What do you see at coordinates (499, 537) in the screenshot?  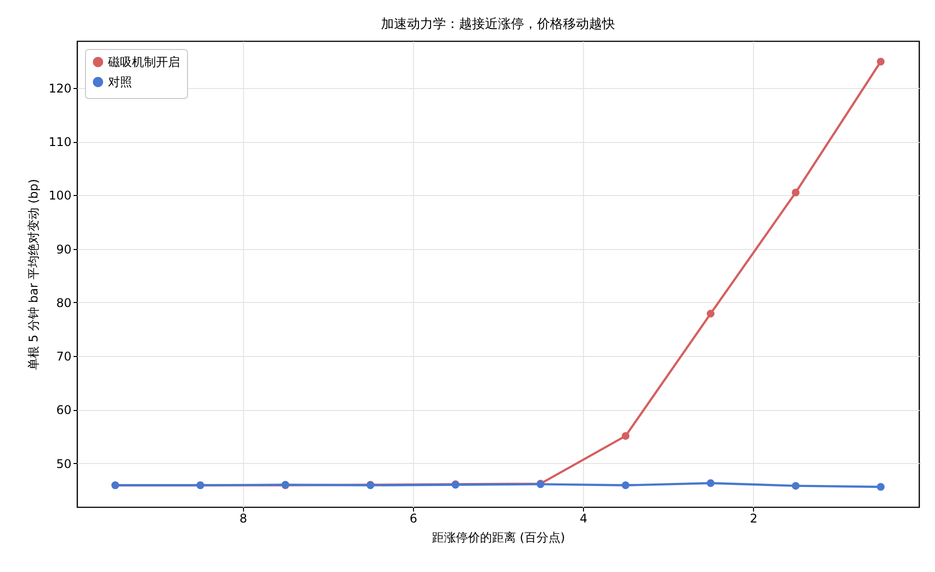 I see `x-axis-title: 距涨停价的距离 (百分点)` at bounding box center [499, 537].